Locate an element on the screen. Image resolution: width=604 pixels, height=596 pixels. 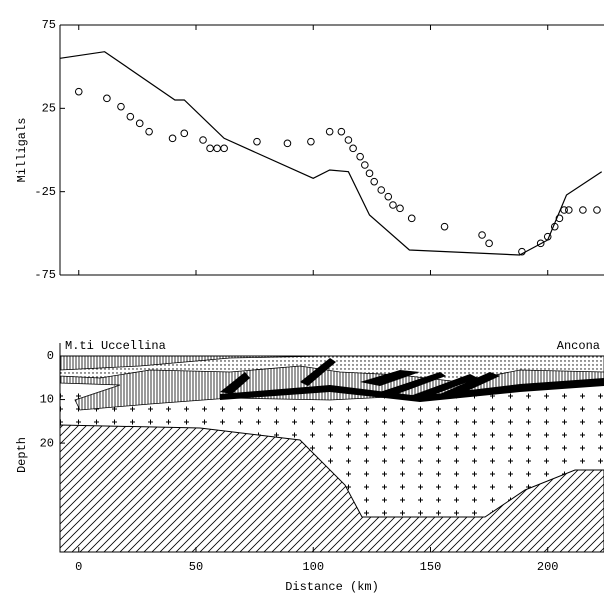
x-tick-label: 150 is located at coordinates (431, 567).